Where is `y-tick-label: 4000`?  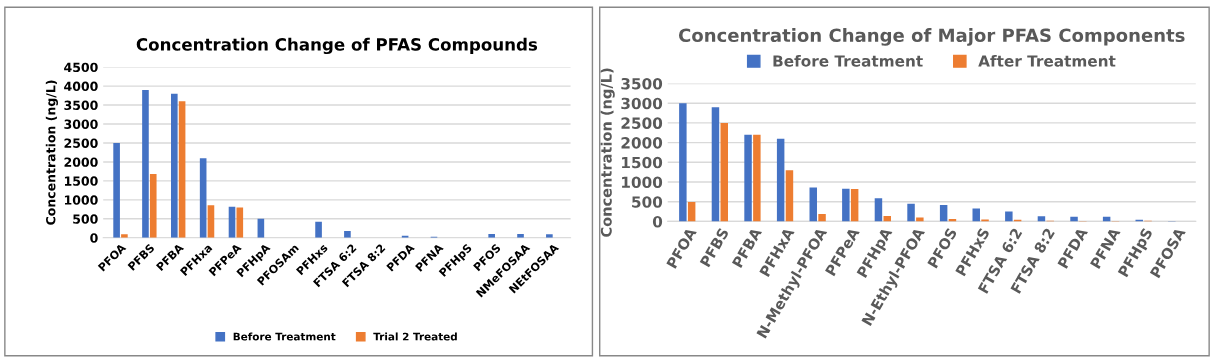
y-tick-label: 4000 is located at coordinates (81, 86).